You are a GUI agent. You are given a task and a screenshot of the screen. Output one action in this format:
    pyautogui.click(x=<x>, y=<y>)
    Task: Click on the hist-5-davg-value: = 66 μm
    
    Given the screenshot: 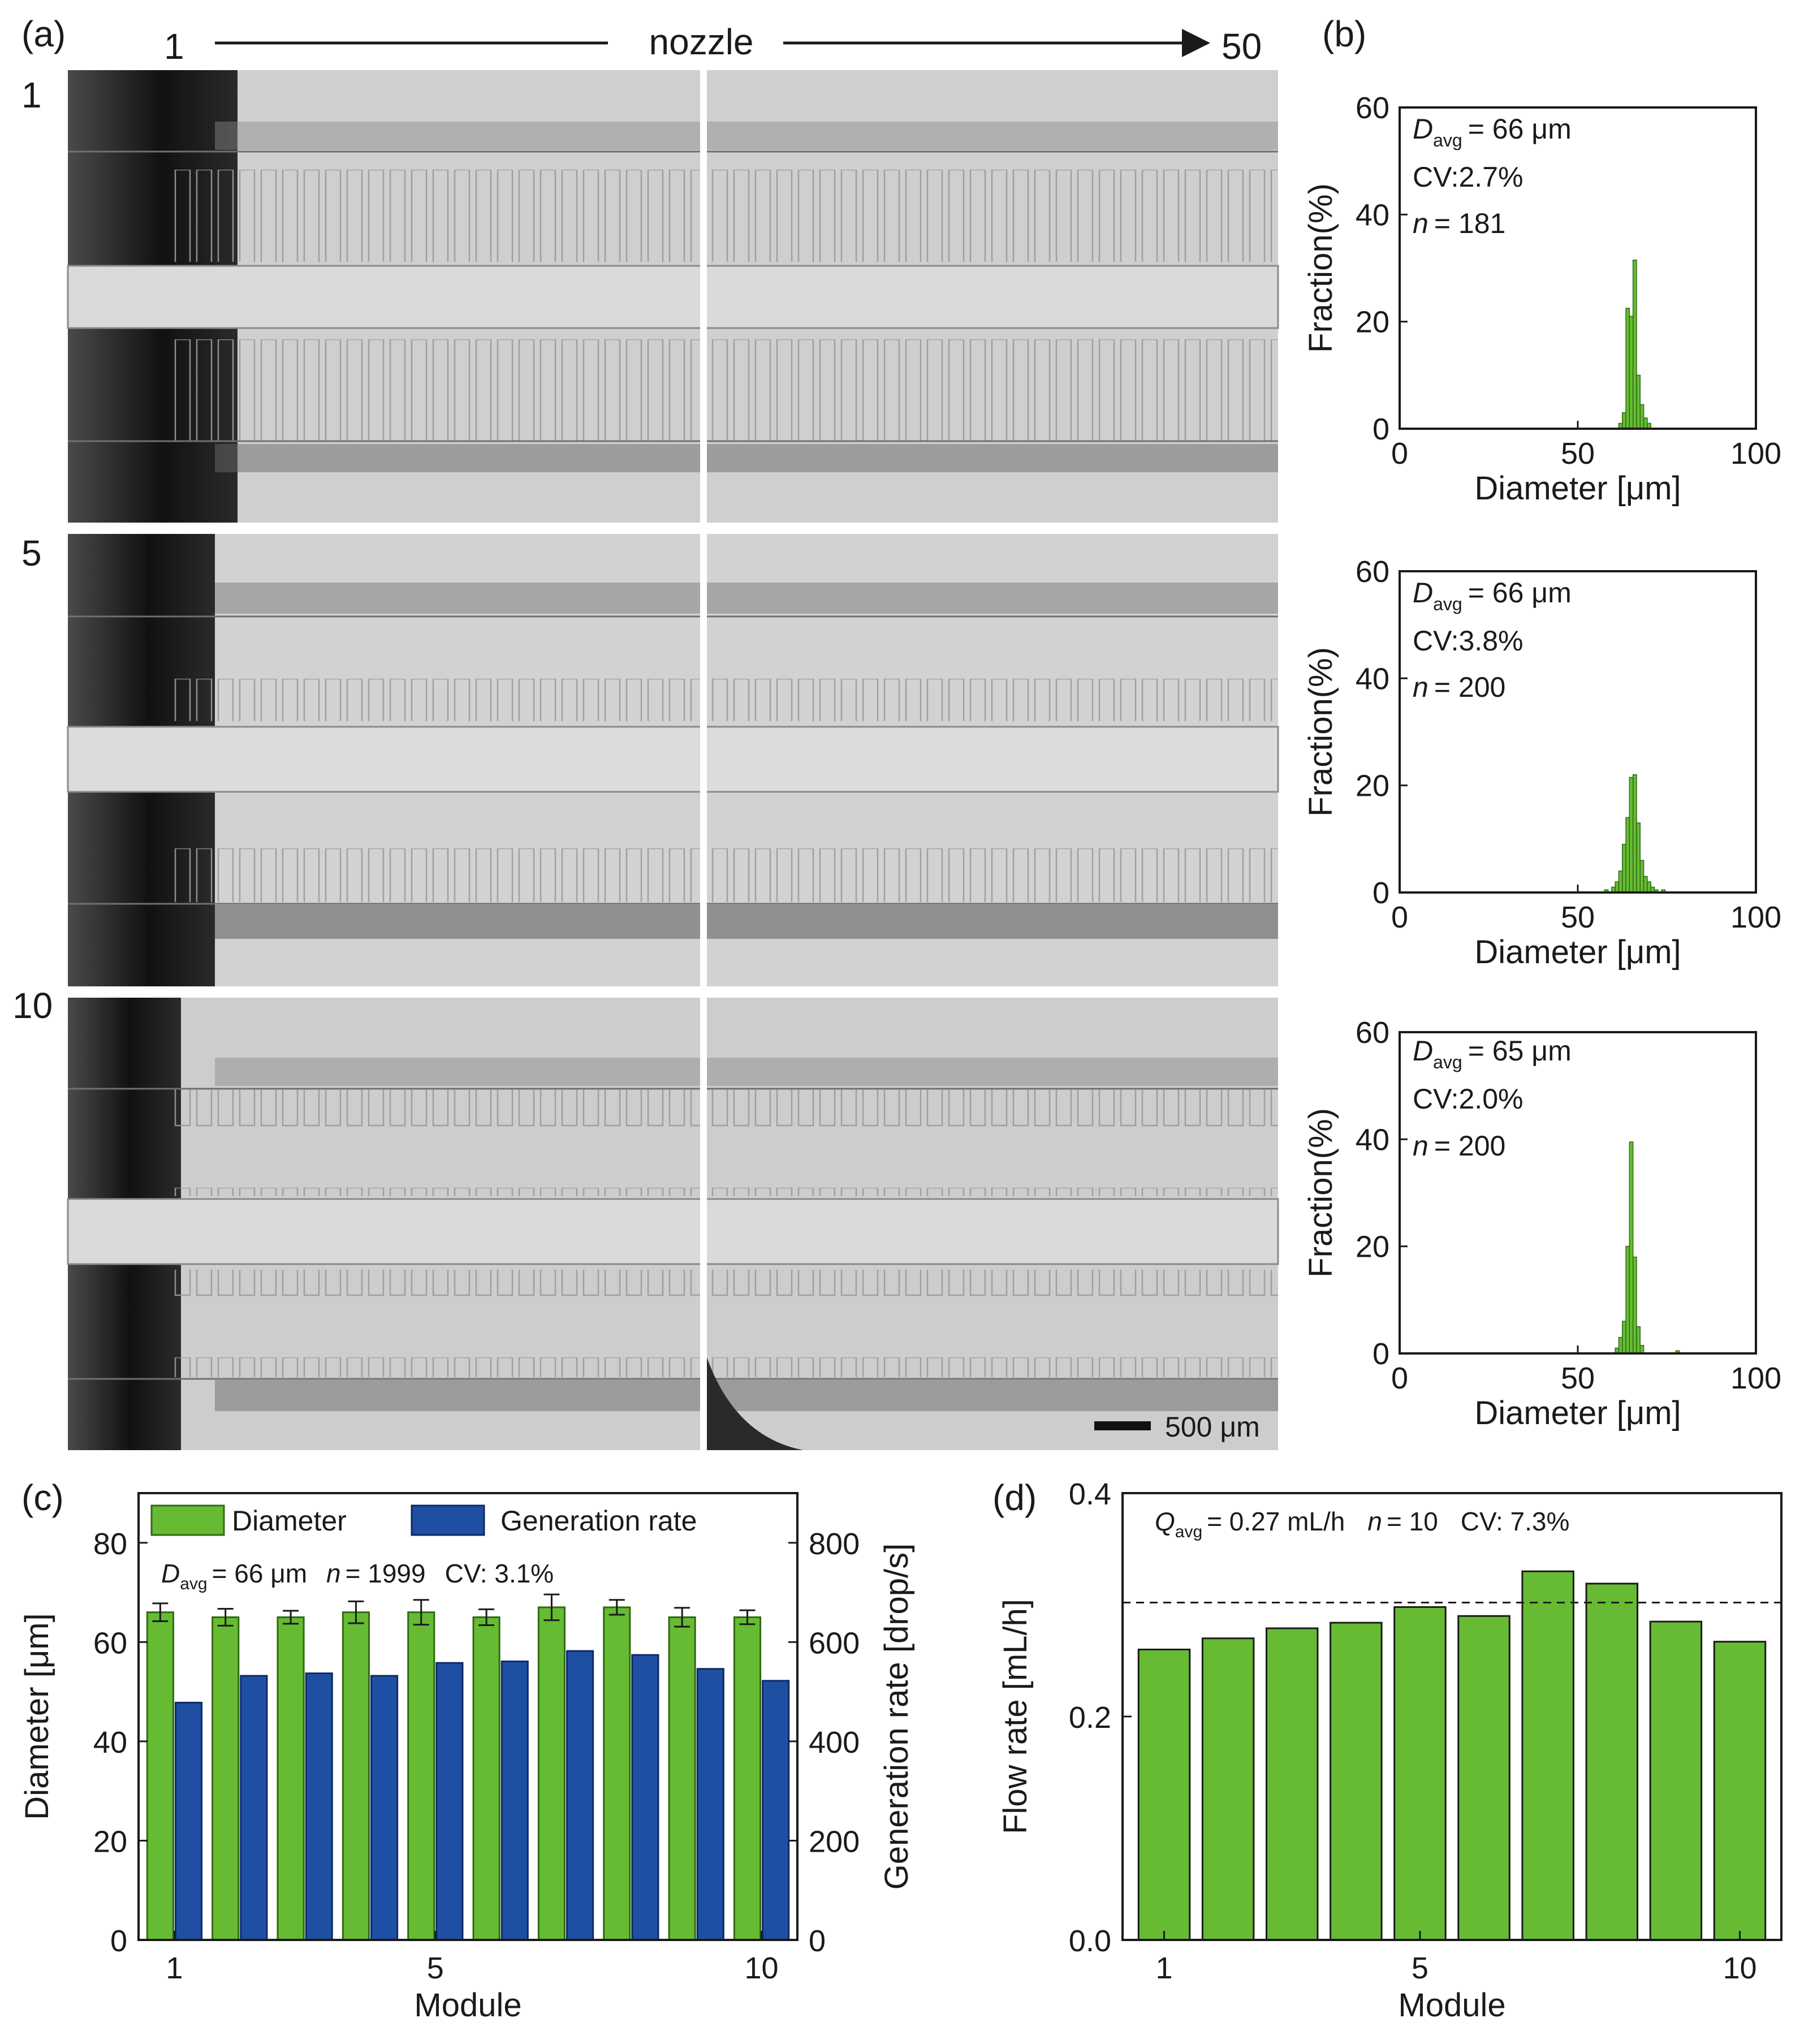 What is the action you would take?
    pyautogui.click(x=1520, y=593)
    